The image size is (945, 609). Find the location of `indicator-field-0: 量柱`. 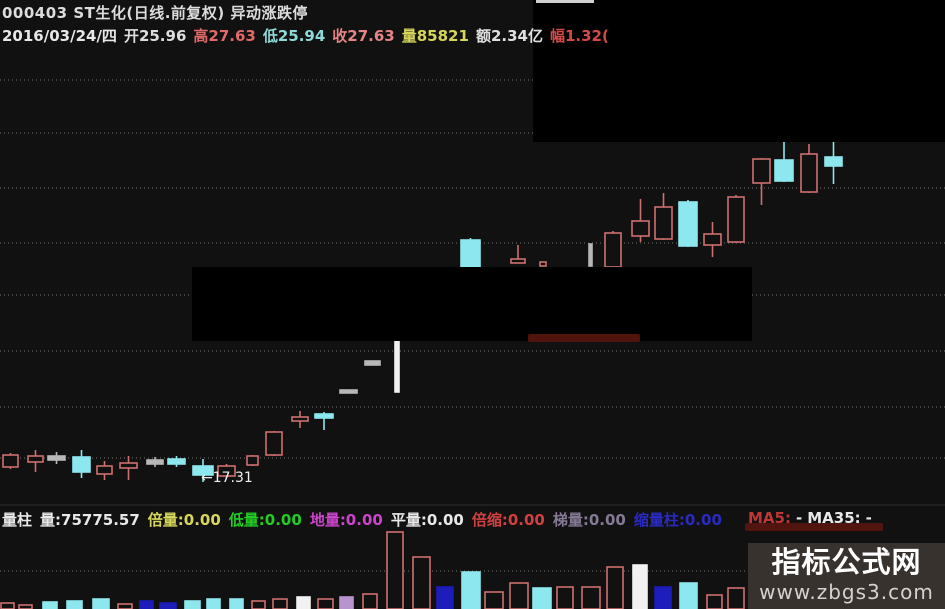

indicator-field-0: 量柱 is located at coordinates (17, 520).